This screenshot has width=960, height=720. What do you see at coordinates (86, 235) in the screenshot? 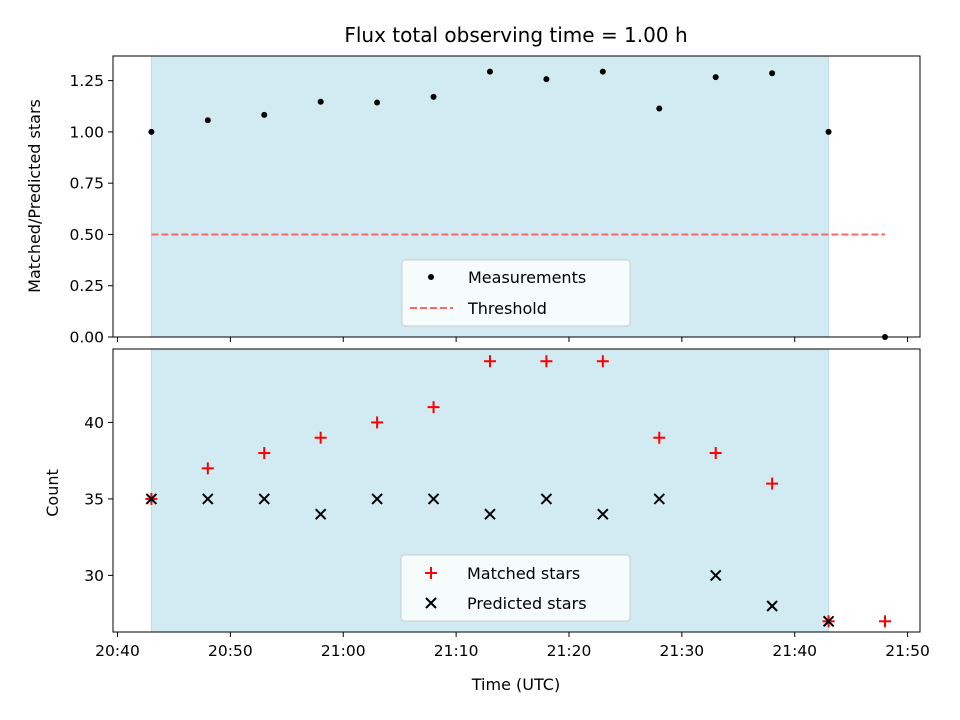
I see `y-tick-label: 0.50` at bounding box center [86, 235].